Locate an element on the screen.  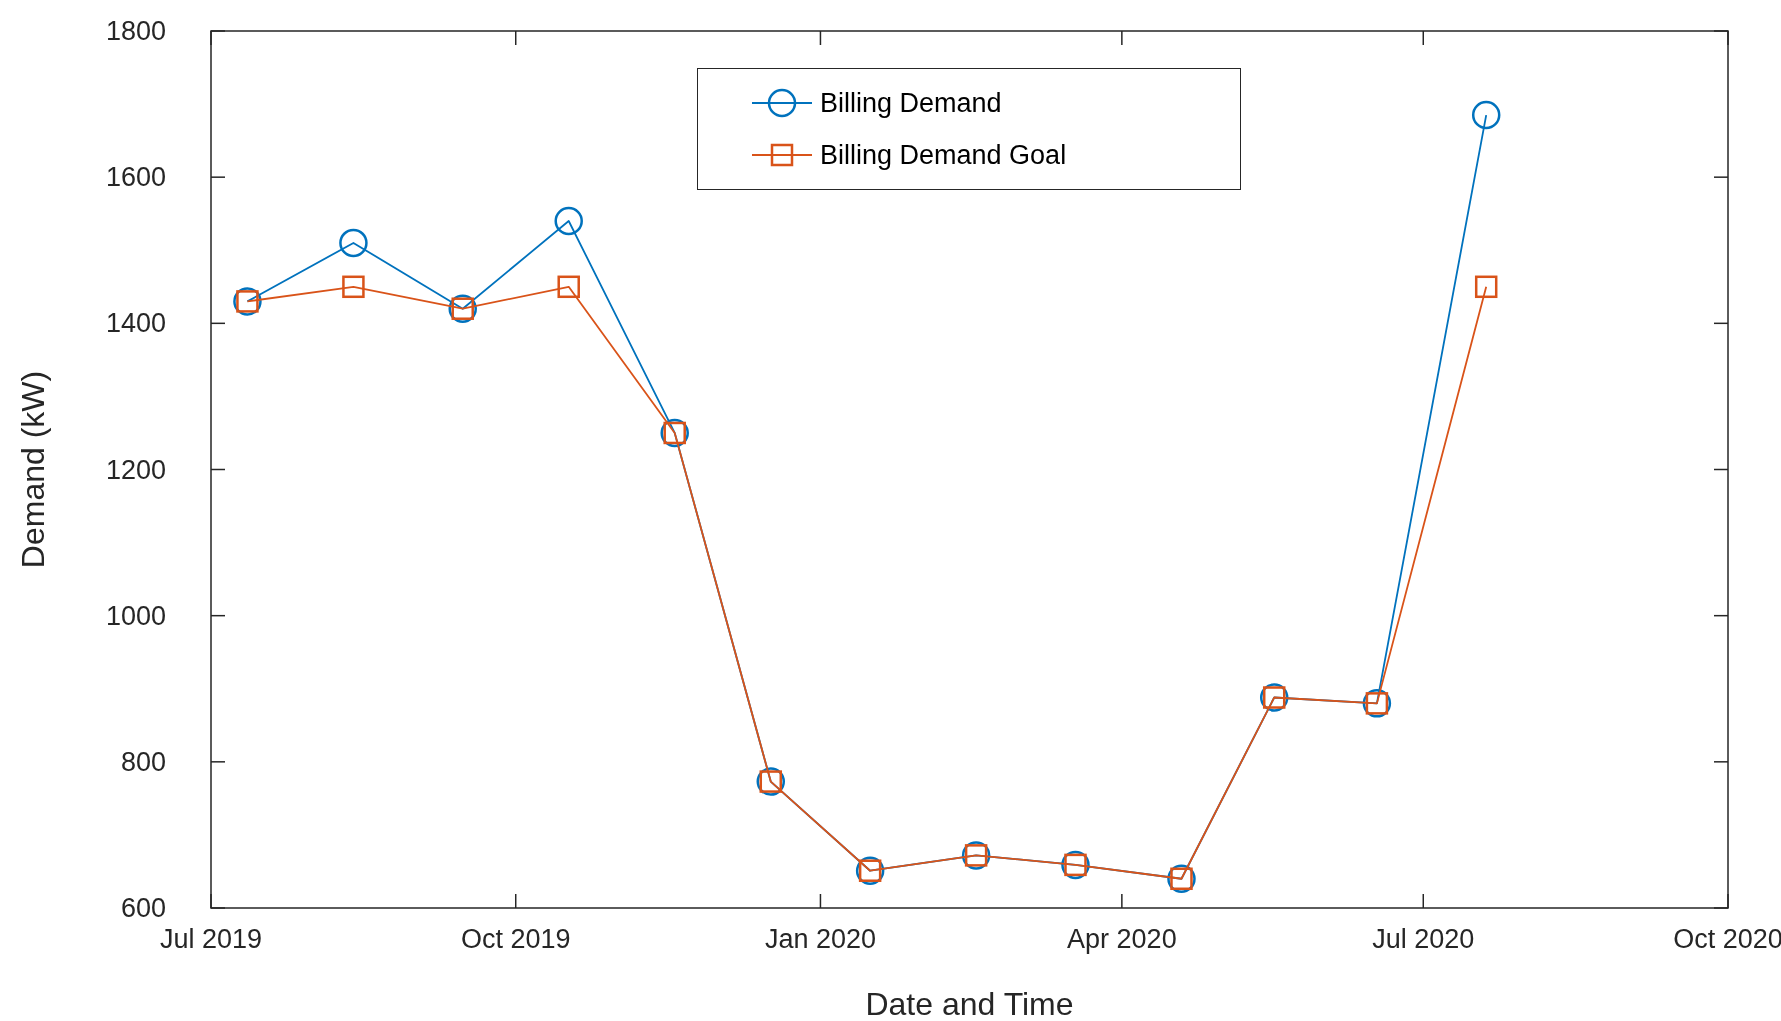
y-tick-label: 1200 is located at coordinates (135, 469).